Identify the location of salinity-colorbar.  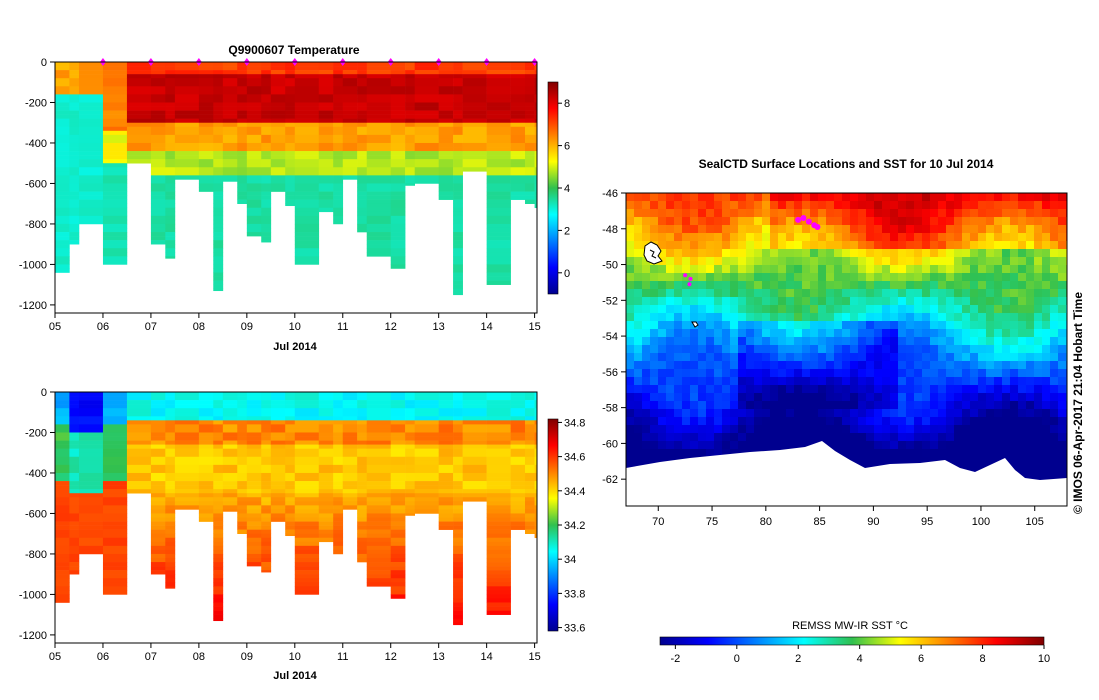
(553, 525).